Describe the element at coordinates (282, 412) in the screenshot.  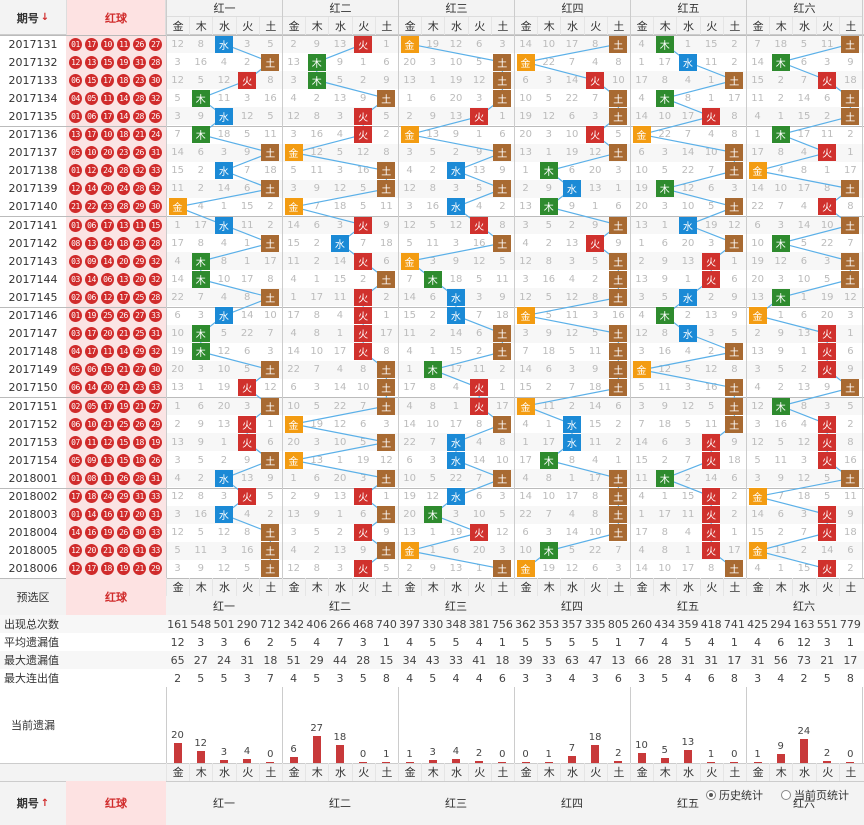
I see `group-divider` at that location.